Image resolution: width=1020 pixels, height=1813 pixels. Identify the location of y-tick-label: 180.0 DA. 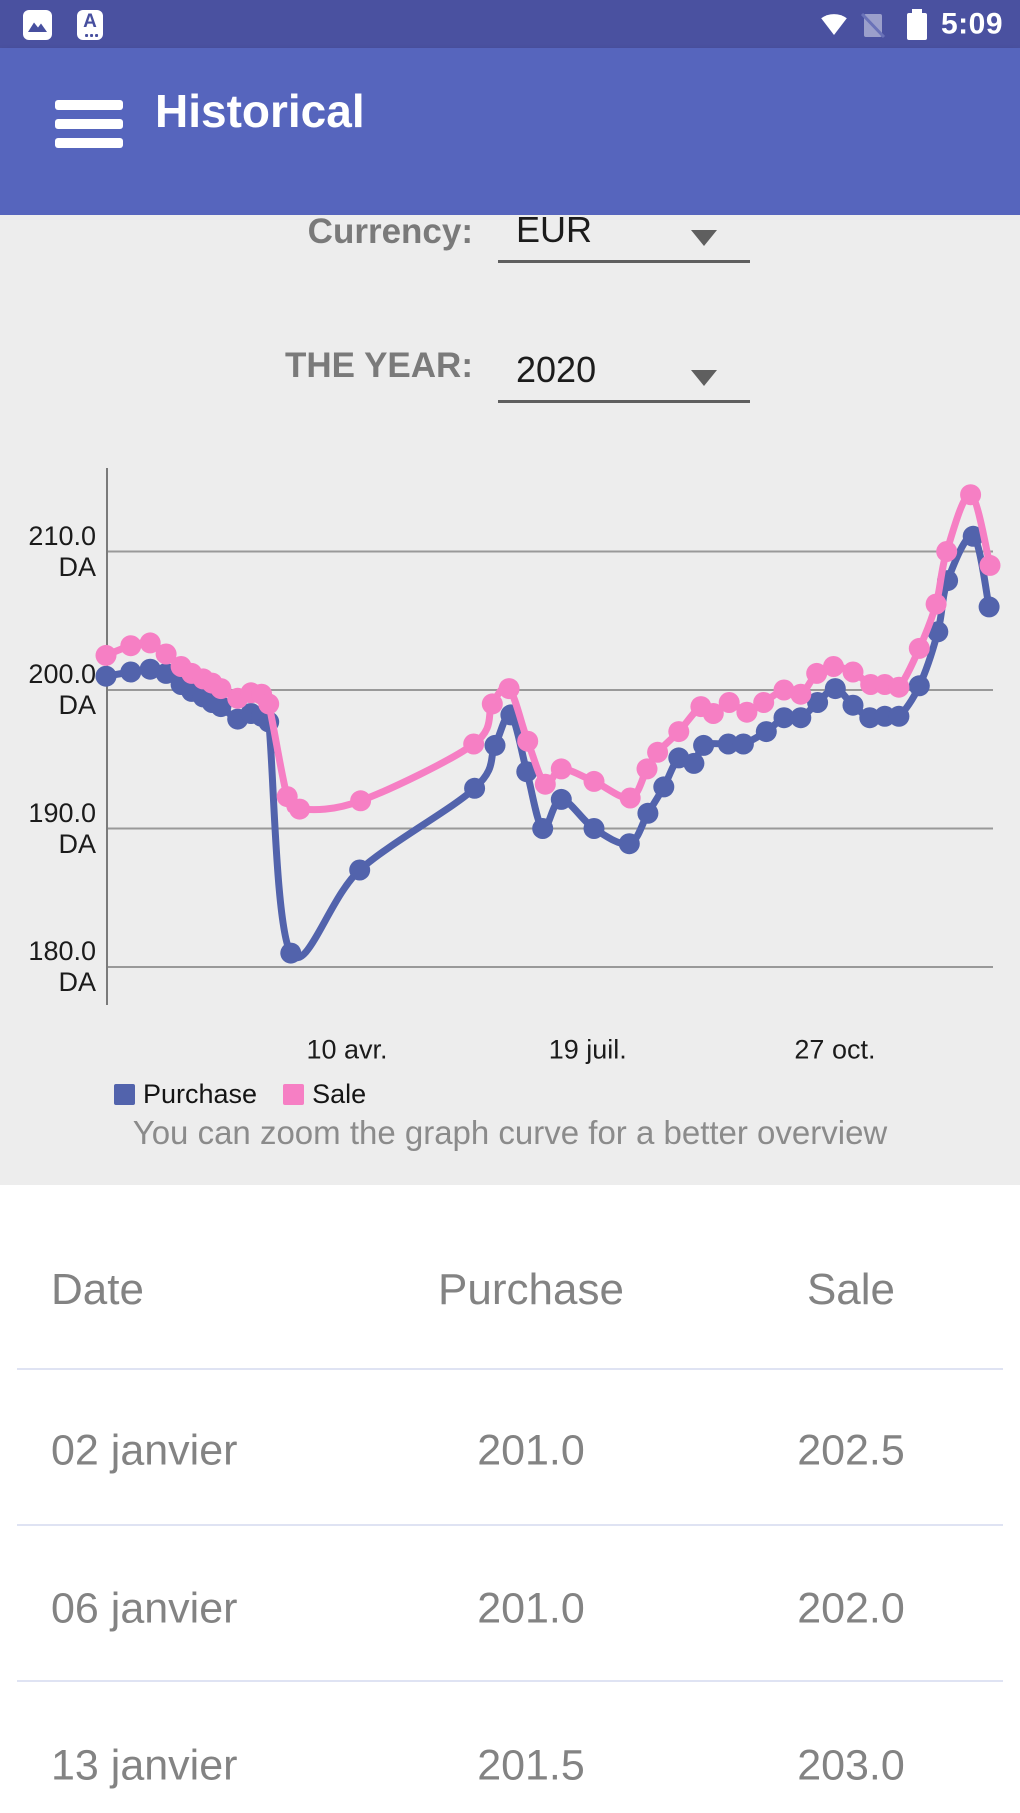
(62, 966).